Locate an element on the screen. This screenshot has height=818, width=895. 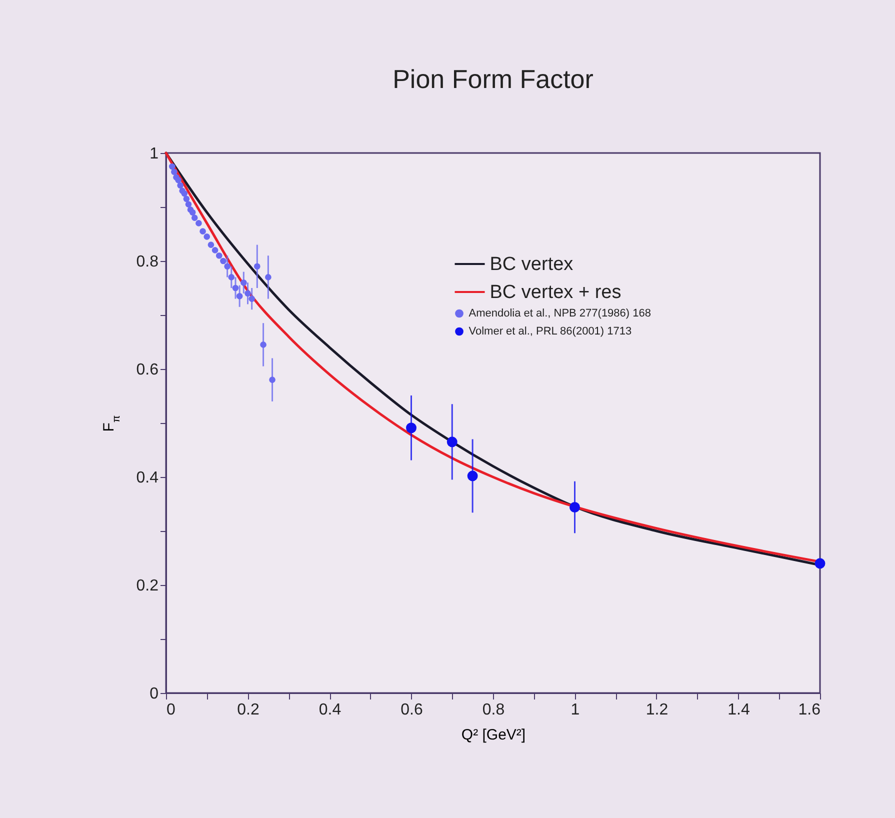
legend-label: Amendolia et al., NPB 277(1986) 168 is located at coordinates (559, 314).